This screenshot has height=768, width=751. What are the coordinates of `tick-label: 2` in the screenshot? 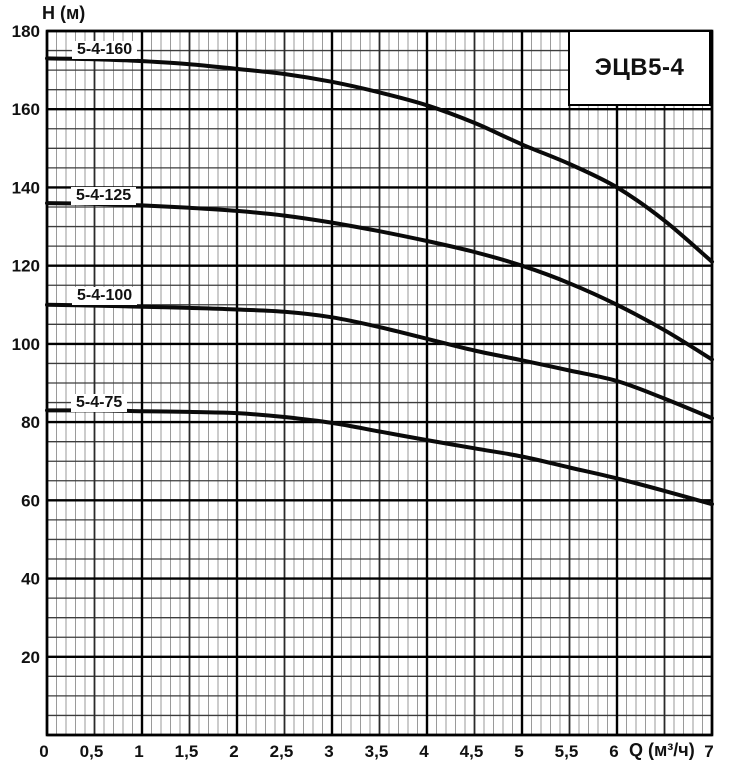 It's located at (233, 751).